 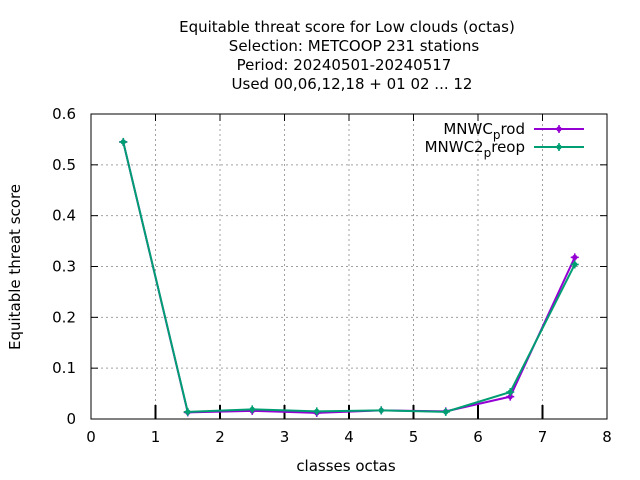 What do you see at coordinates (91, 437) in the screenshot?
I see `x-tick-label: 0` at bounding box center [91, 437].